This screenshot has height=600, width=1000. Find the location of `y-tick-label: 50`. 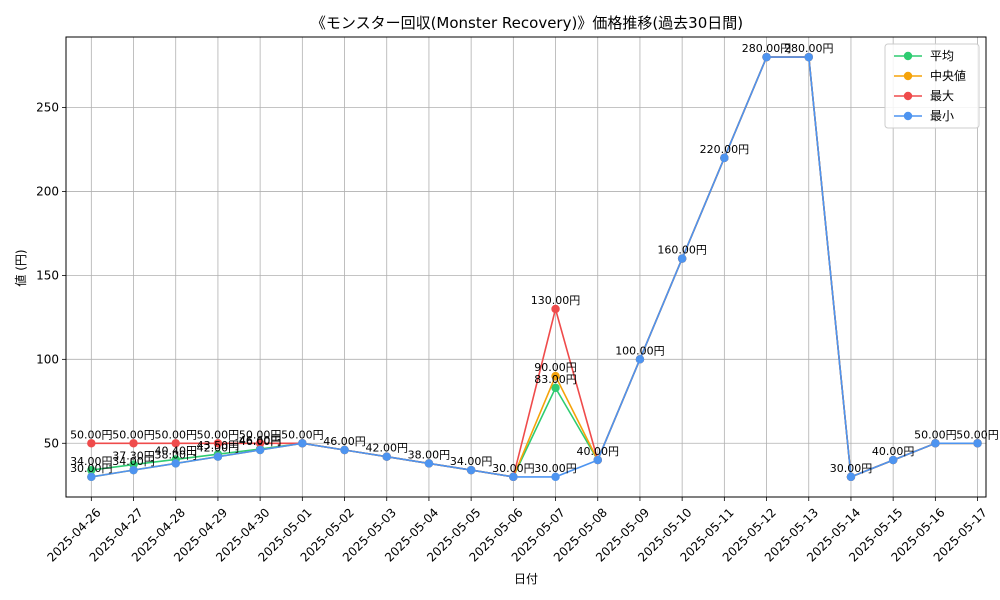

y-tick-label: 50 is located at coordinates (51, 443).